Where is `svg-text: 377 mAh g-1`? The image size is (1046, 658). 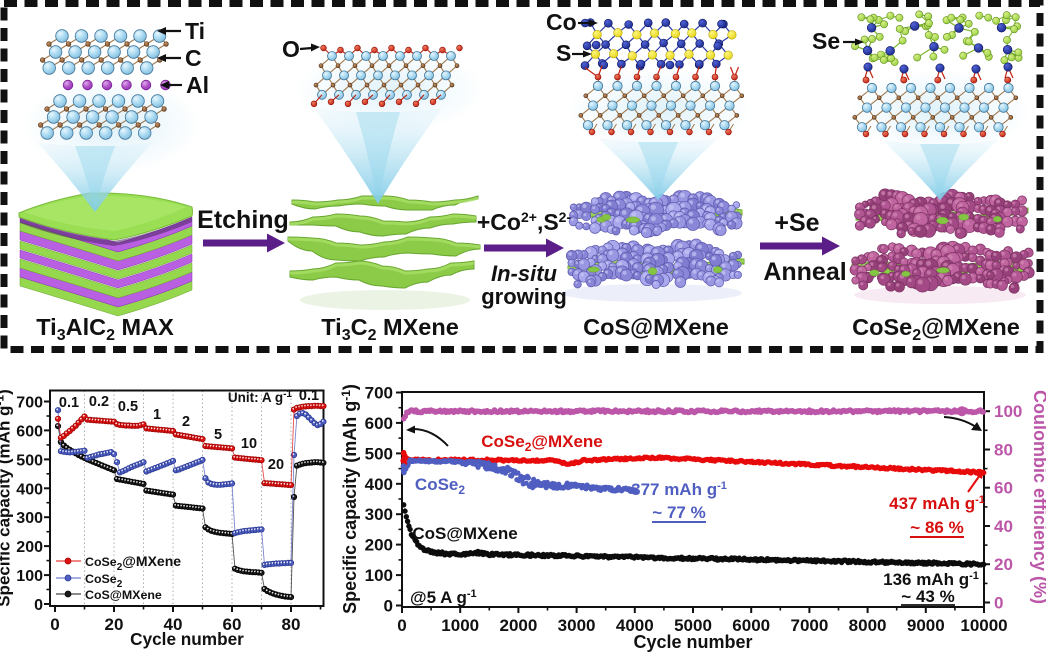
svg-text: 377 mAh g-1 is located at coordinates (679, 489).